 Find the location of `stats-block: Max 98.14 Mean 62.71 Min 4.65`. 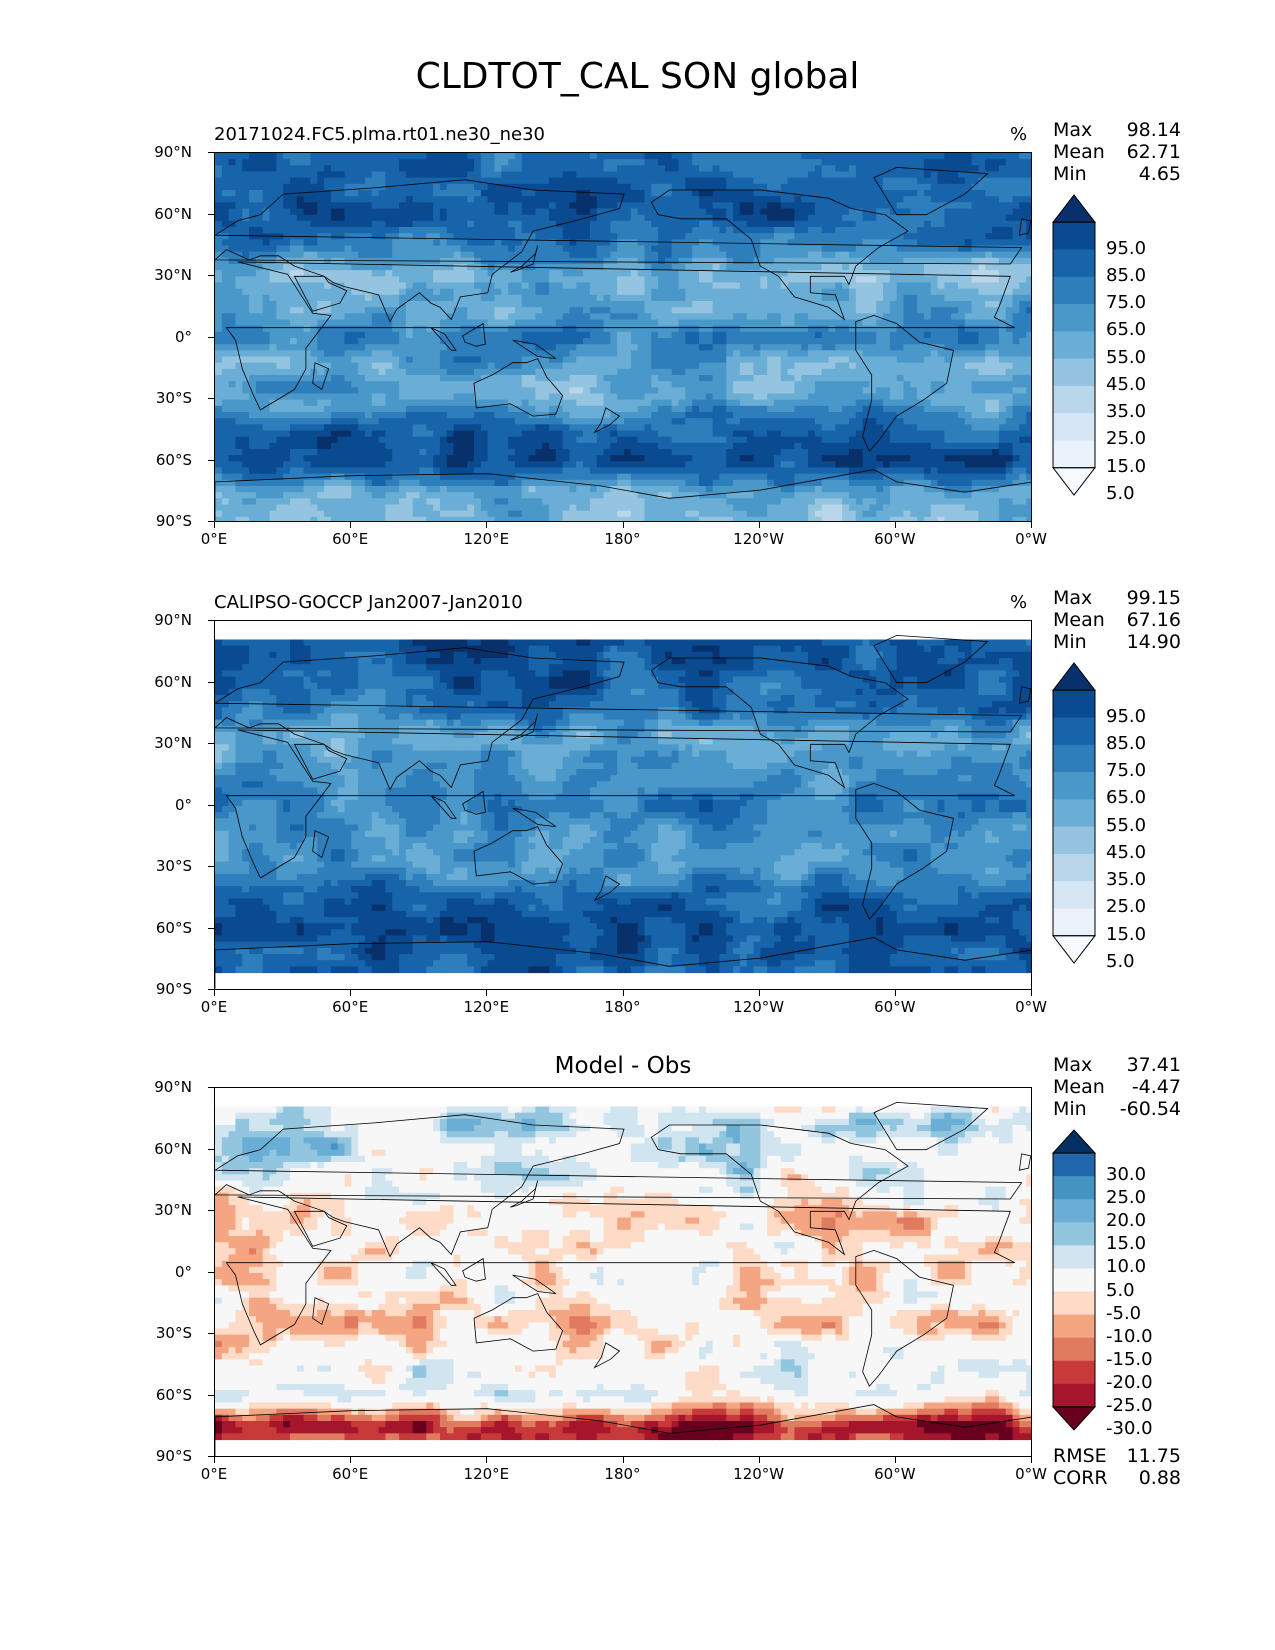

stats-block: Max 98.14 Mean 62.71 Min 4.65 is located at coordinates (1117, 152).